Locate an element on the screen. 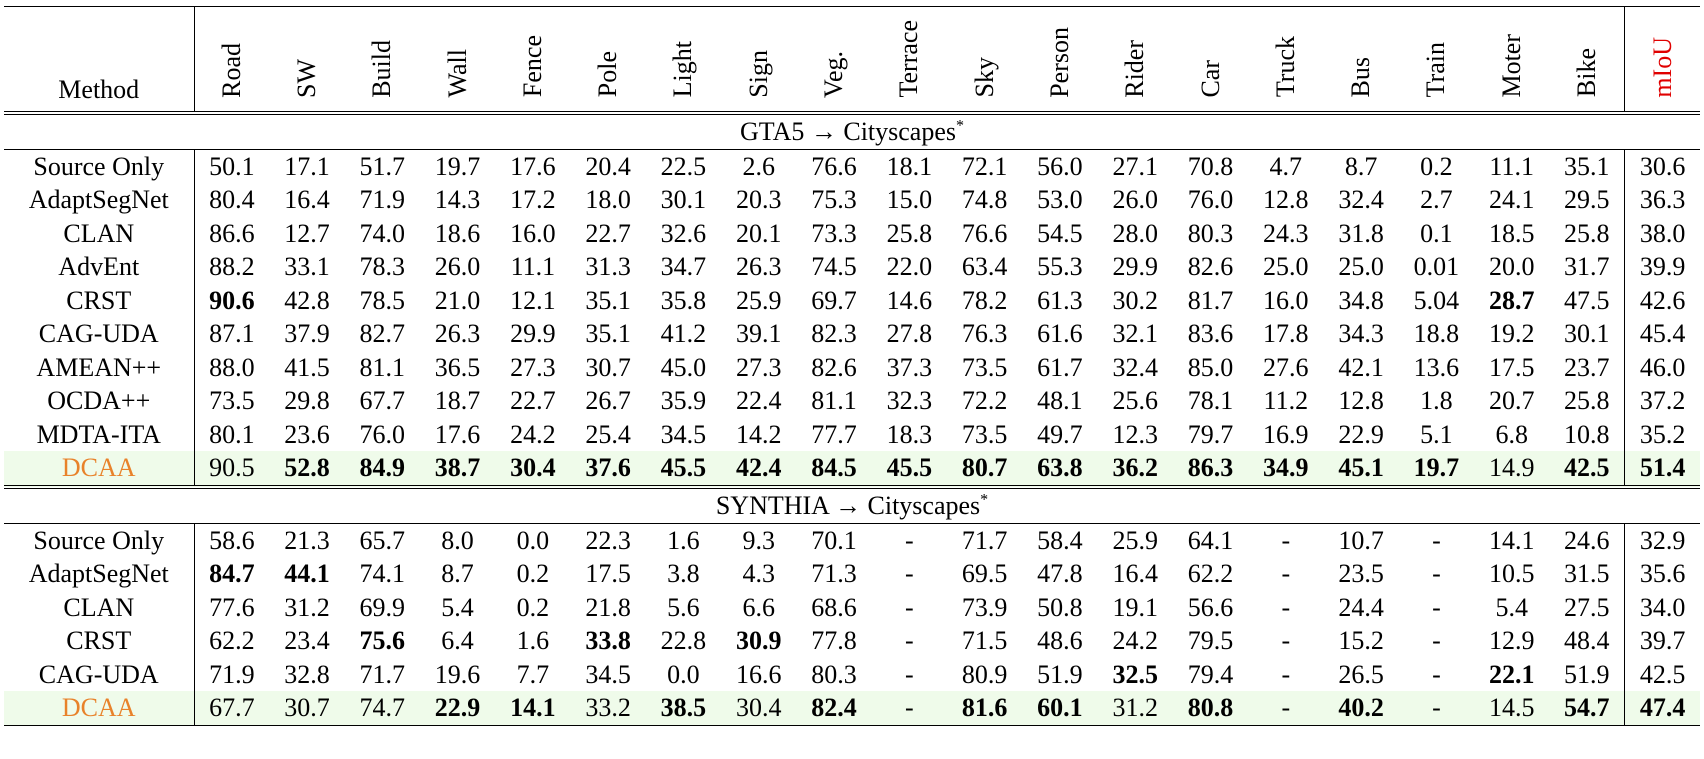  cell-value: 65.7 is located at coordinates (382, 540).